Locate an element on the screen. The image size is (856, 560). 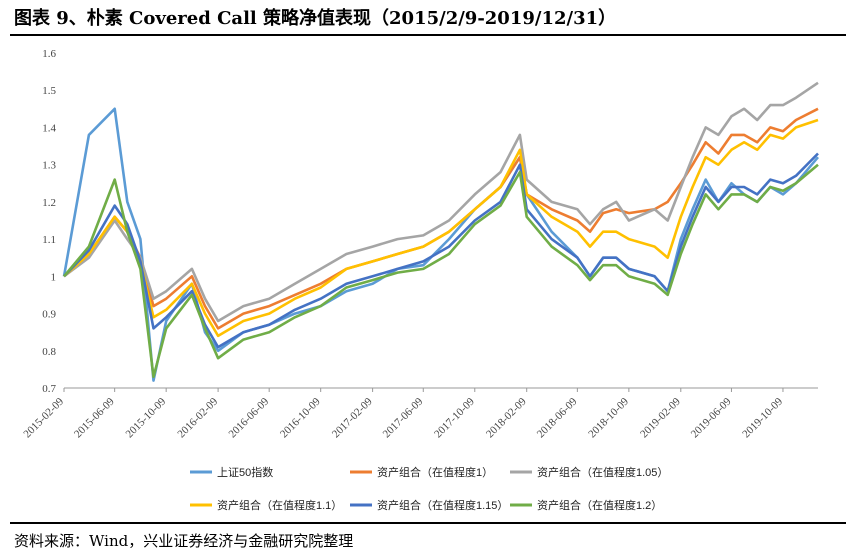
x-tick-label: 2019-06-09 is located at coordinates (711, 417).